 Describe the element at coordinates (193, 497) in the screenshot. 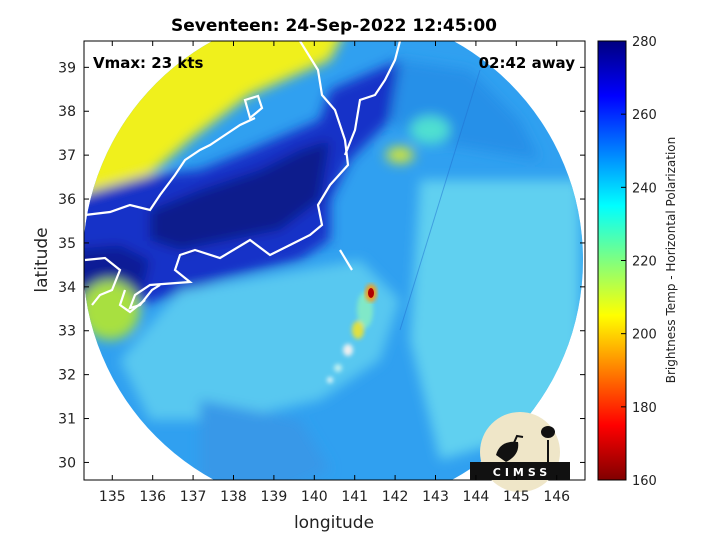

I see `x-tick-label: 137` at that location.